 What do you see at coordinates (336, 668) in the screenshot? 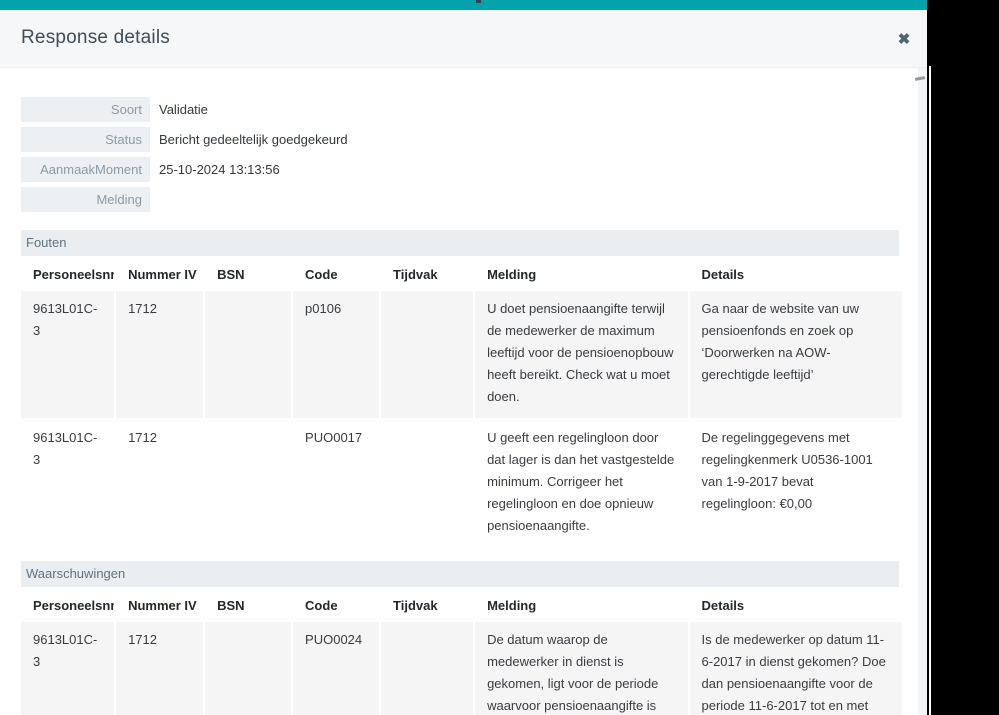
I see `cell-code: PUO0024` at bounding box center [336, 668].